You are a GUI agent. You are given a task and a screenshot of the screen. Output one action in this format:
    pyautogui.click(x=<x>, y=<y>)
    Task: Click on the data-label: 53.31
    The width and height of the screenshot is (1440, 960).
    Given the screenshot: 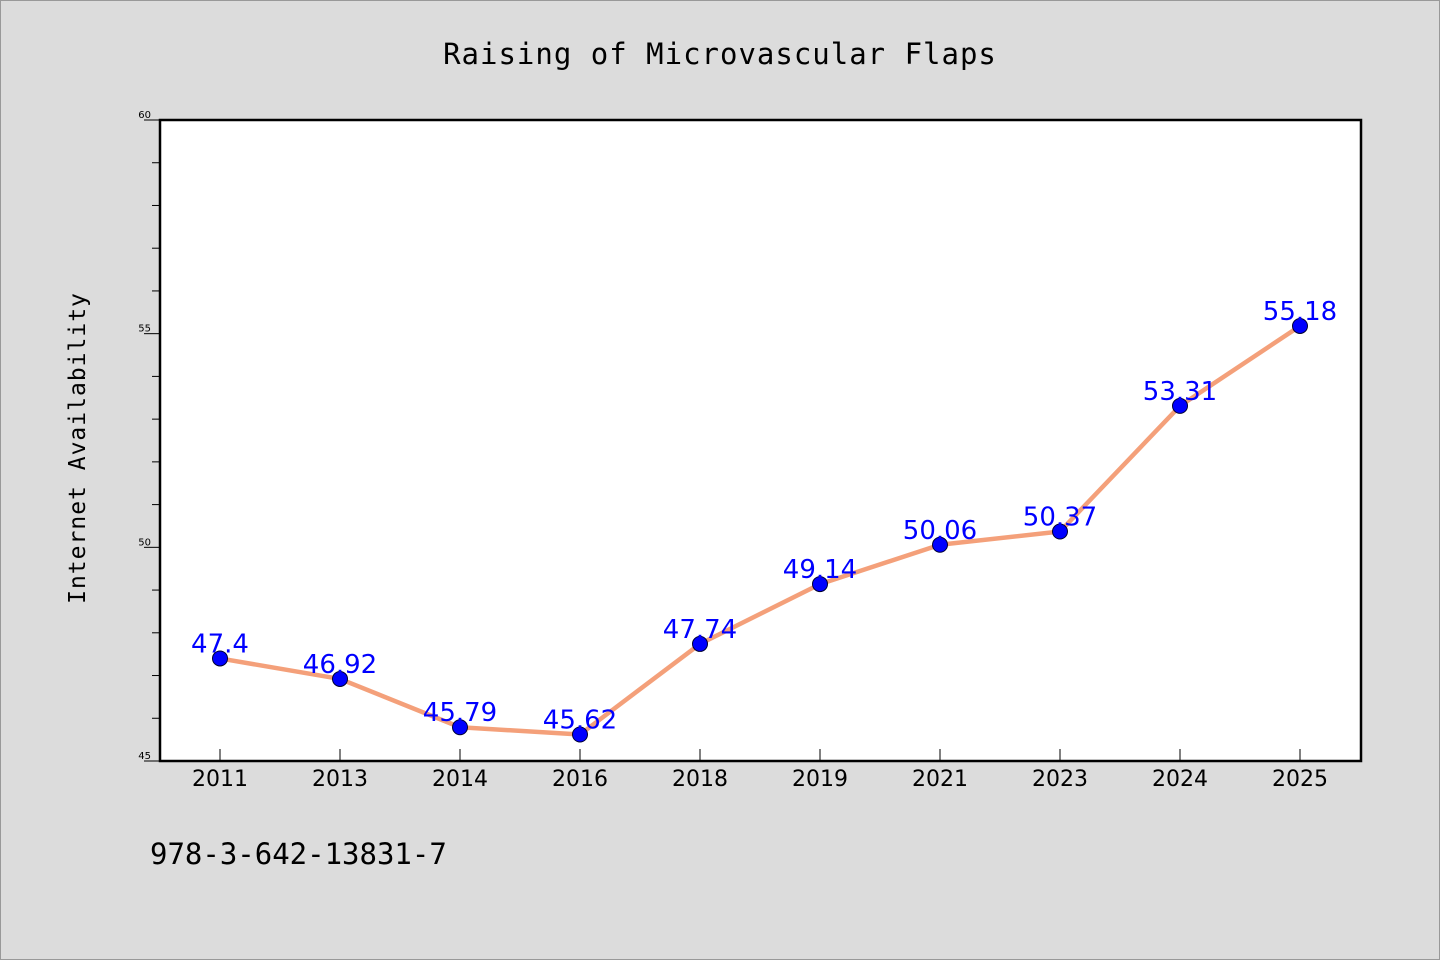 What is the action you would take?
    pyautogui.click(x=1180, y=392)
    